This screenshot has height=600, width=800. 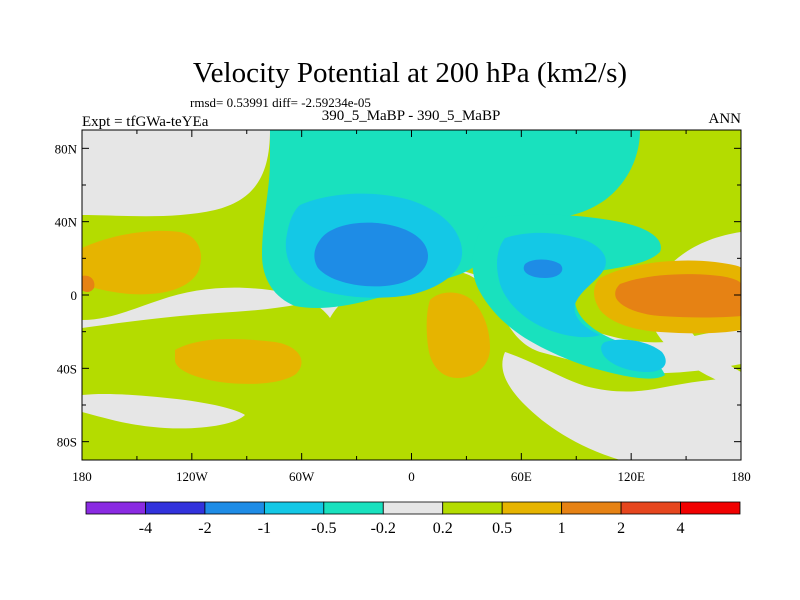 What do you see at coordinates (413, 519) in the screenshot?
I see `colorbar: -4 -2 -1 -0.5 -0.2 0.2 0.5 1 2 4` at bounding box center [413, 519].